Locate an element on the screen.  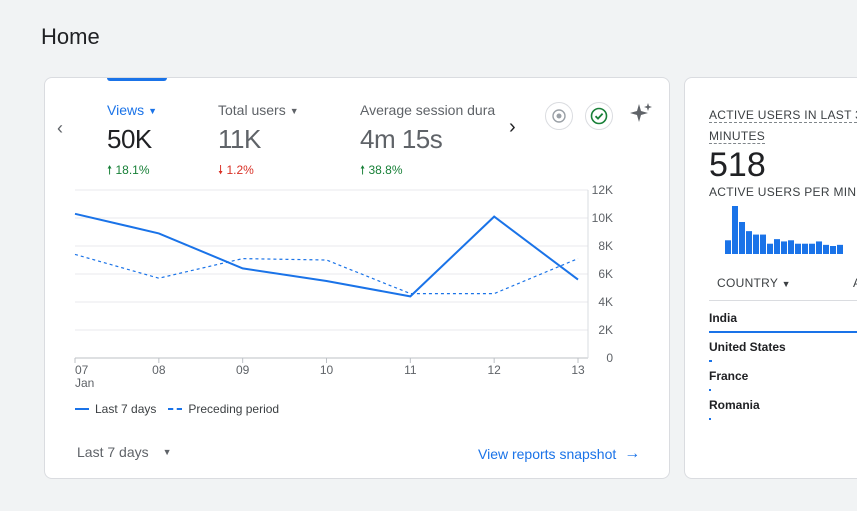
metric-value-avg-session: 4m 15s is located at coordinates (401, 139).